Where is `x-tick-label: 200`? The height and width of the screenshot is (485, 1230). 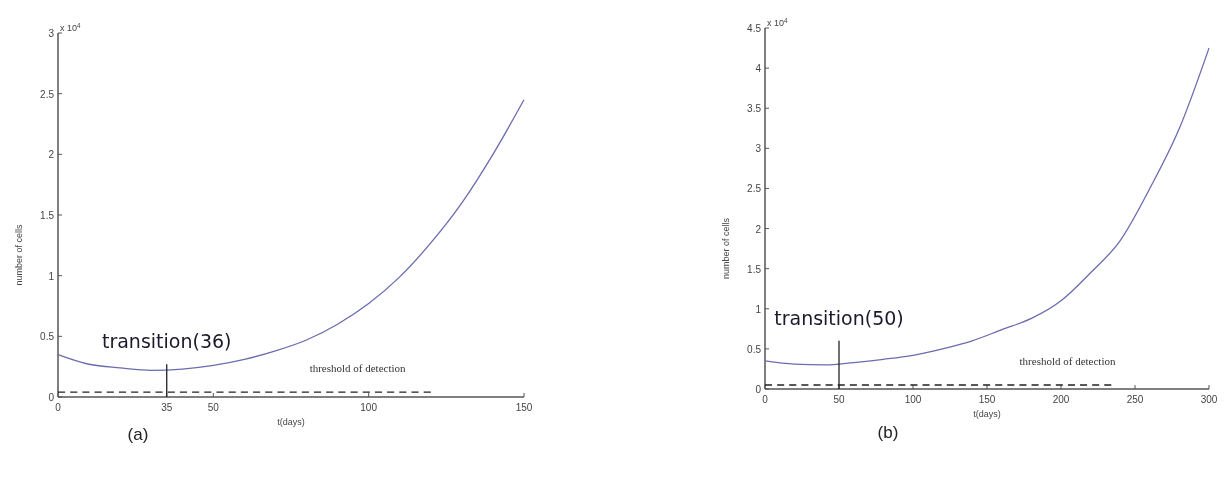 x-tick-label: 200 is located at coordinates (1061, 399).